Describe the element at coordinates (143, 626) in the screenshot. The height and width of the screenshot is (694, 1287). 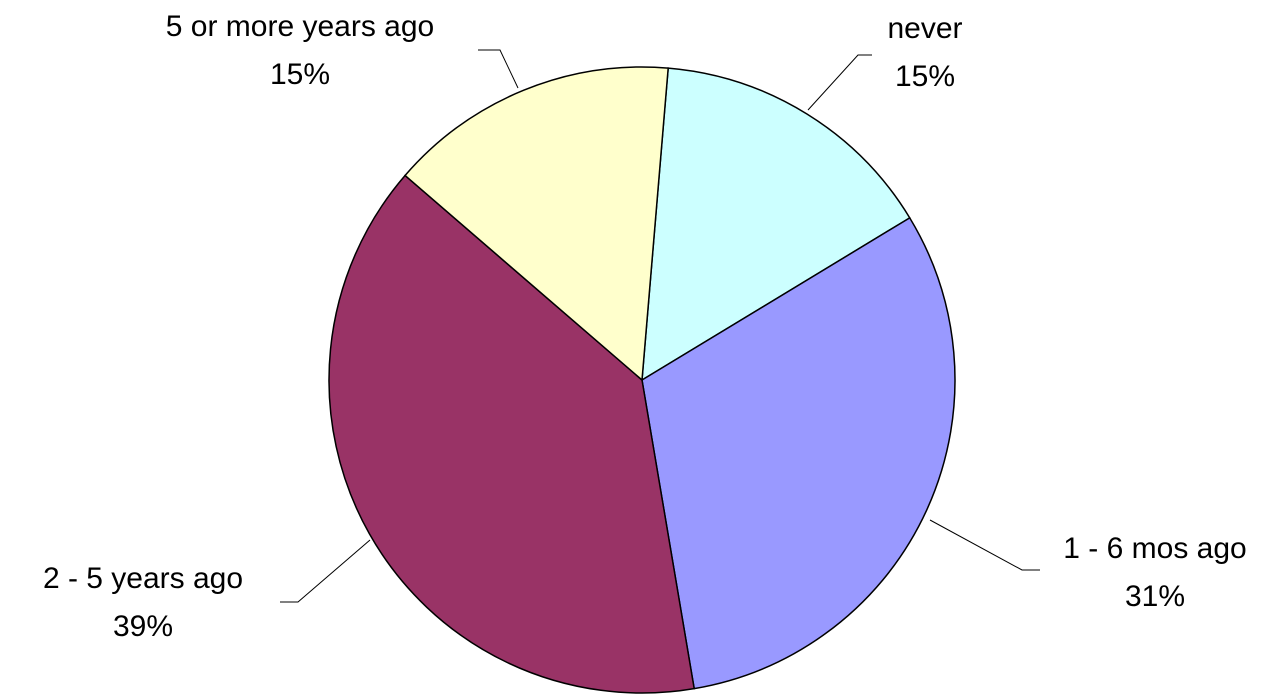
I see `value-label: 39%` at that location.